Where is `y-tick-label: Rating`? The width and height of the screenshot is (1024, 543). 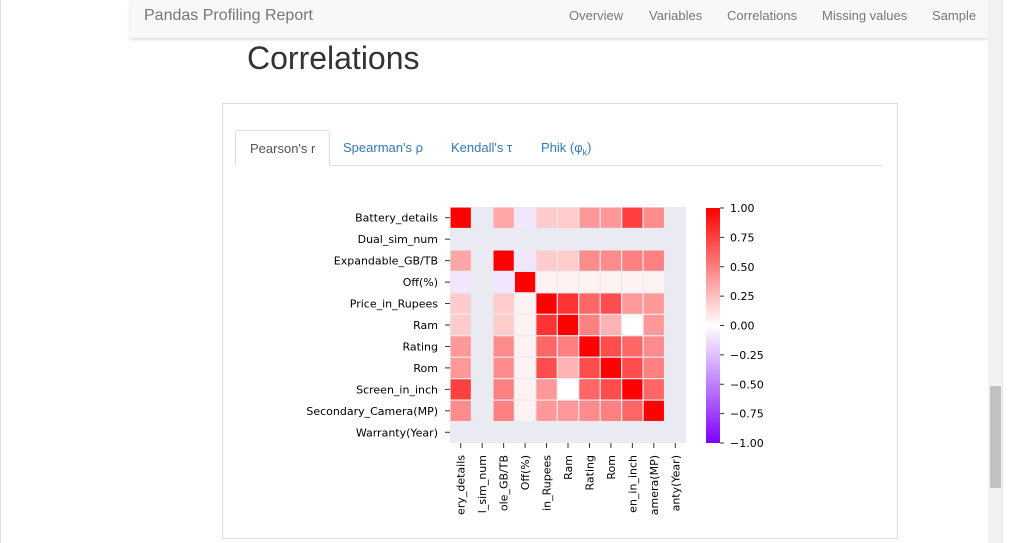
y-tick-label: Rating is located at coordinates (420, 346).